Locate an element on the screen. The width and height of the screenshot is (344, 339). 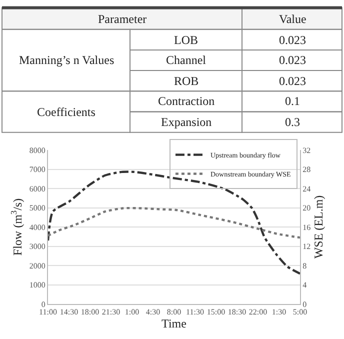
x-tick-label: 18:30 is located at coordinates (237, 312).